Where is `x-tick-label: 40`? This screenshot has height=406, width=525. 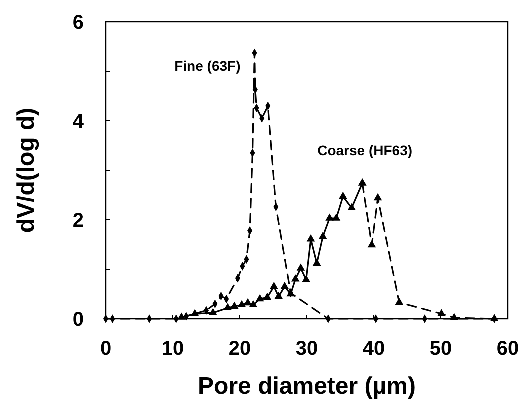 x-tick-label: 40 is located at coordinates (374, 349).